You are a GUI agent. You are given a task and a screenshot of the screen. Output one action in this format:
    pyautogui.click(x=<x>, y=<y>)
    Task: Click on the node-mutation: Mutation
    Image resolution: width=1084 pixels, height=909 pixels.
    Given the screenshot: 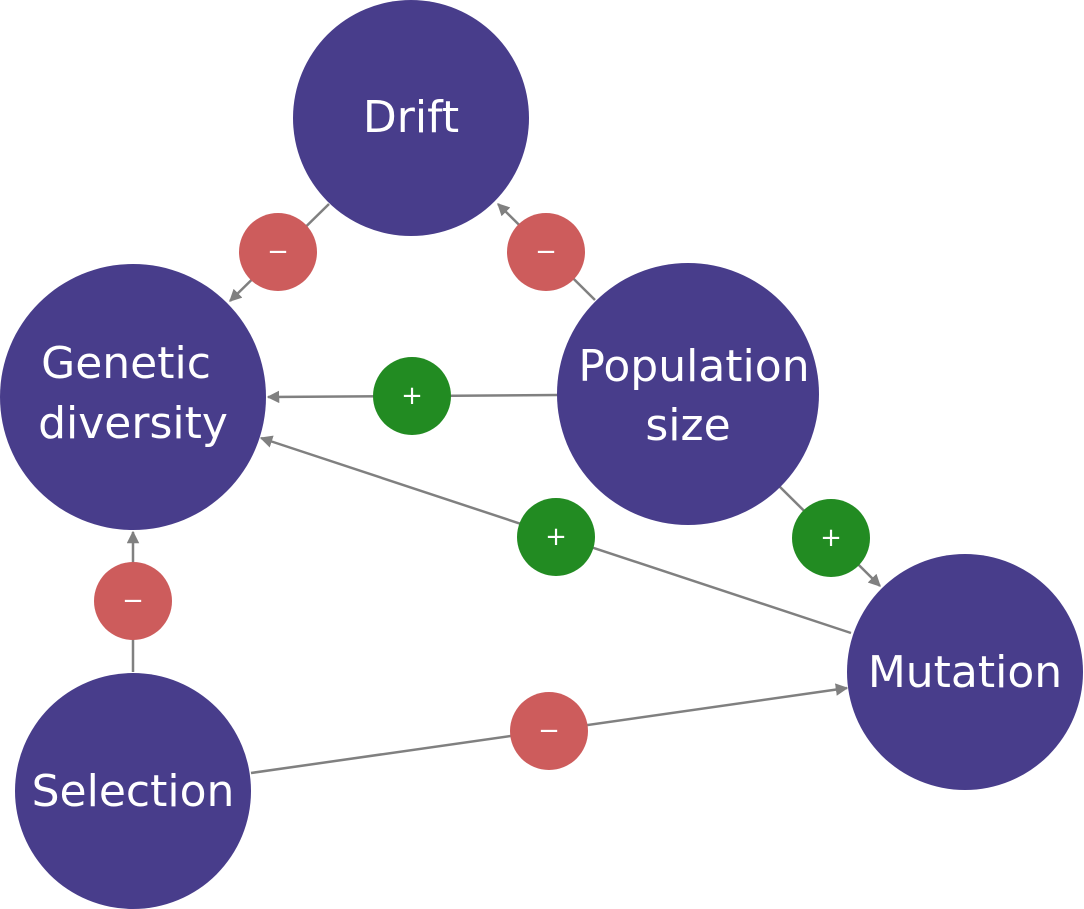 What is the action you would take?
    pyautogui.click(x=965, y=672)
    